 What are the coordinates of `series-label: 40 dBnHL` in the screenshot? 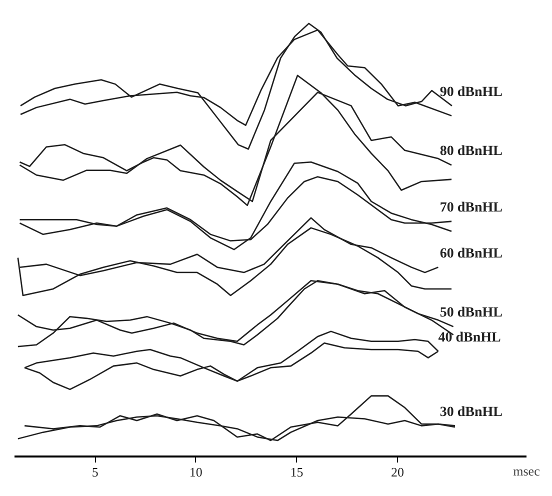 It's located at (469, 338).